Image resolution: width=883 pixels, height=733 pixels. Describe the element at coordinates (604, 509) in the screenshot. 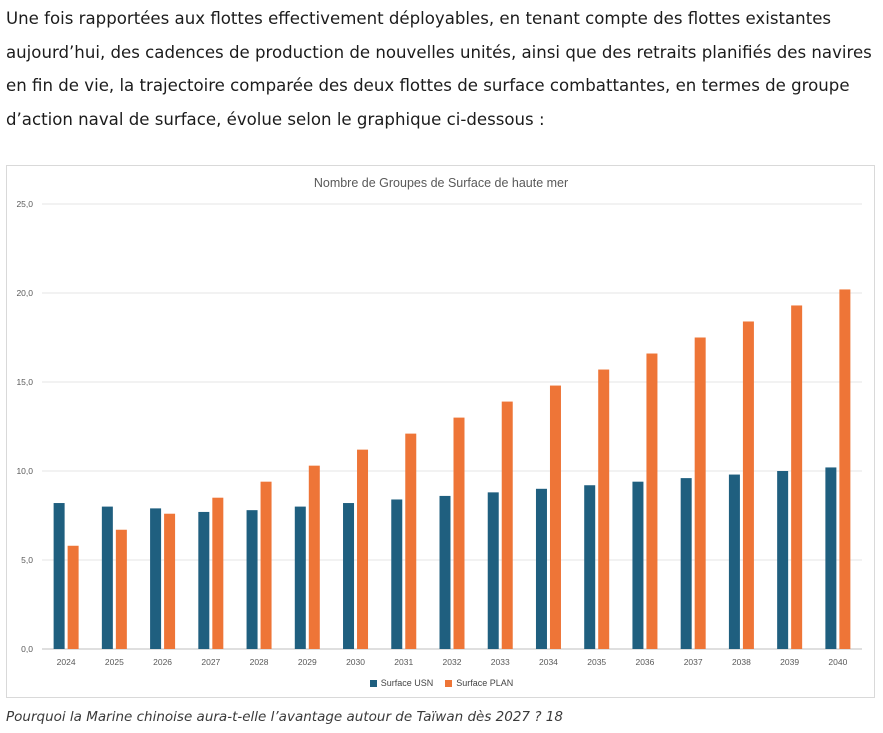

I see `bar-plan-2035` at that location.